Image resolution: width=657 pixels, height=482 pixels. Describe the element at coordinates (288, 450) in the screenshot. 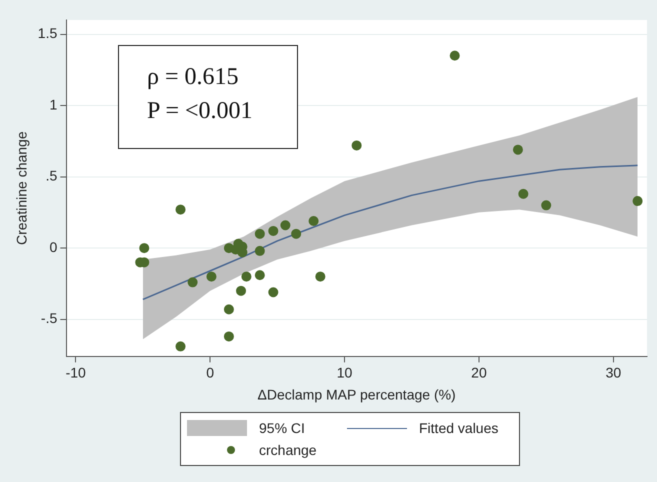

I see `legend-label: crchange` at that location.